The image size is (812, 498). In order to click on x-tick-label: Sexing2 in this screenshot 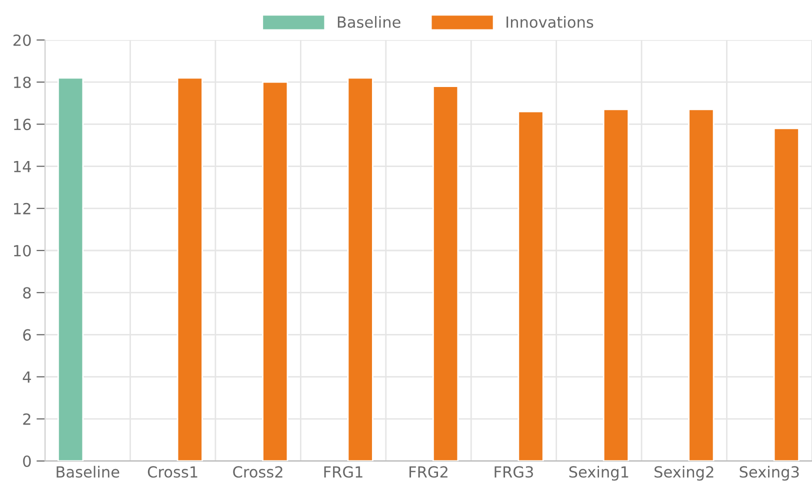, I will do `click(684, 473)`.